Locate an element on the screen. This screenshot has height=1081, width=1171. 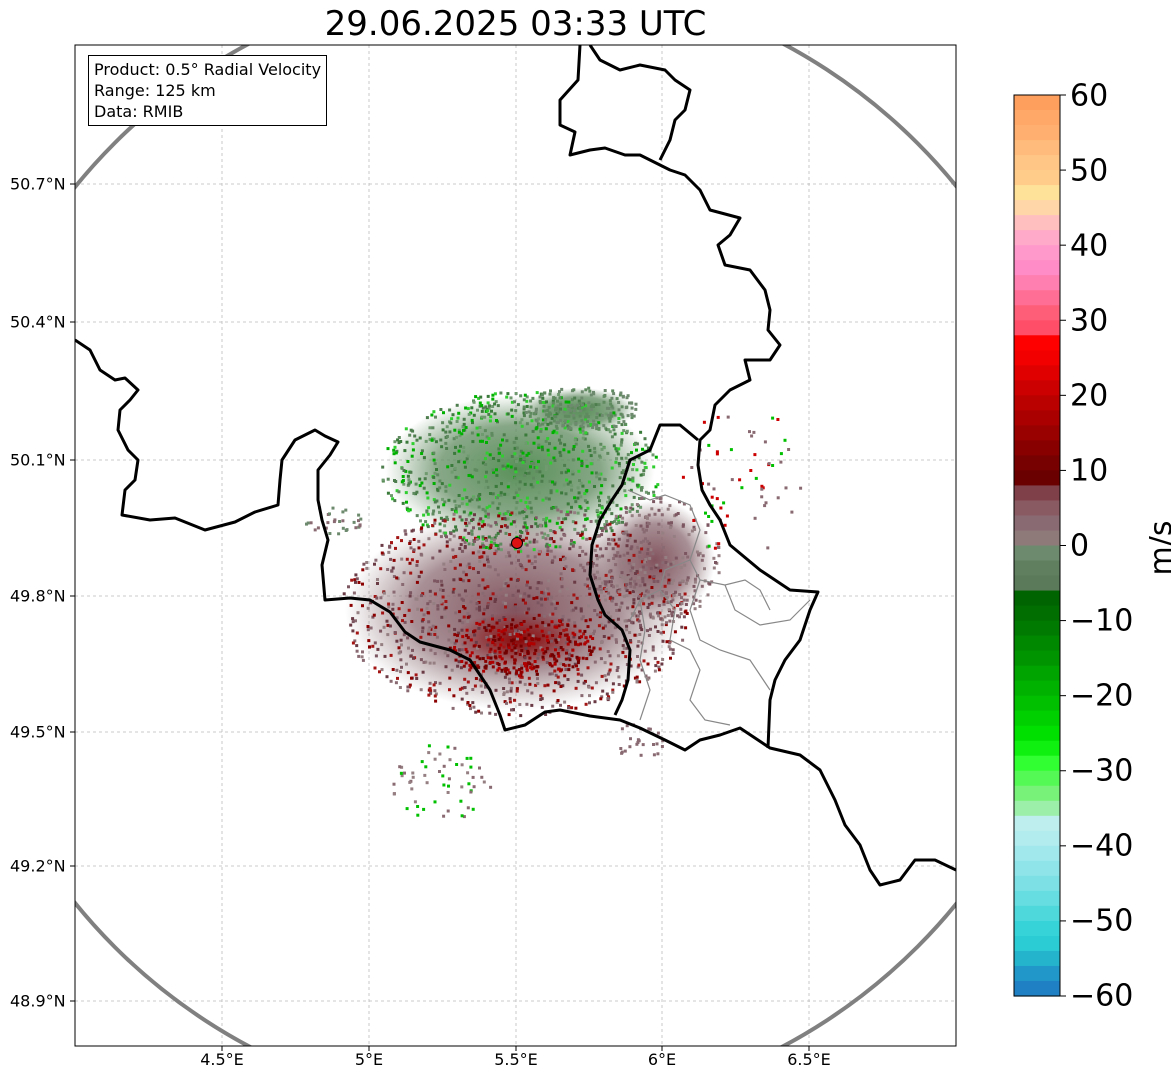
lon-label: 6.5°E is located at coordinates (809, 1059).